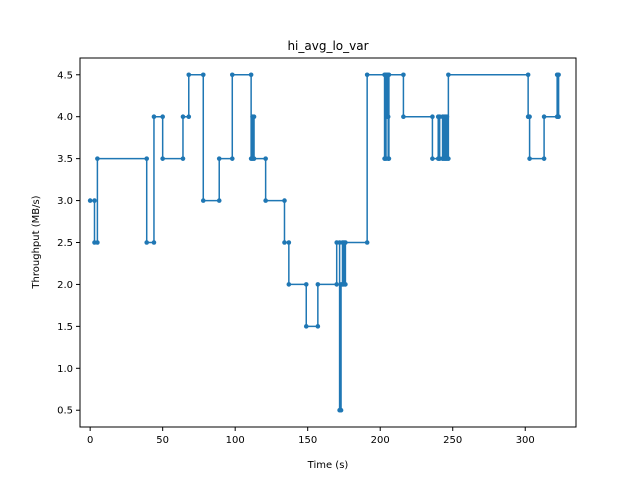 The width and height of the screenshot is (640, 480). I want to click on x-axis-ticks: 0 50 100 150 200 250 300, so click(311, 436).